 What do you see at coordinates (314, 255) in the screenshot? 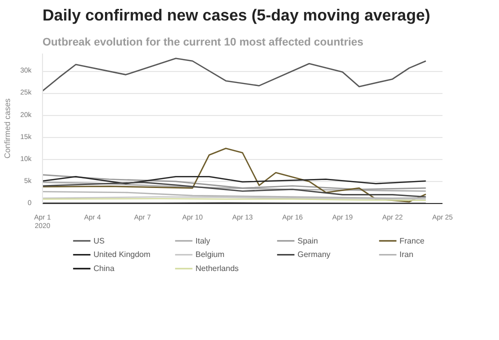
I see `legend-label: Germany` at bounding box center [314, 255].